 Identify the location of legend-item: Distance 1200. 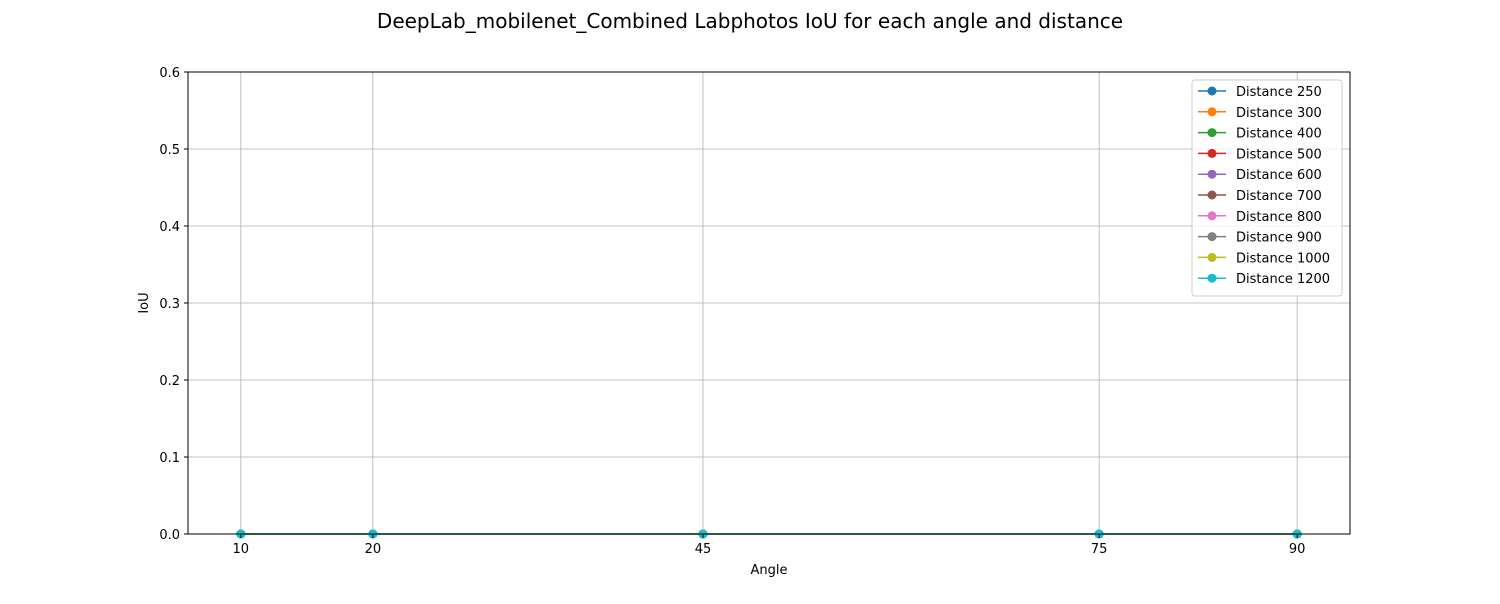
(1264, 279).